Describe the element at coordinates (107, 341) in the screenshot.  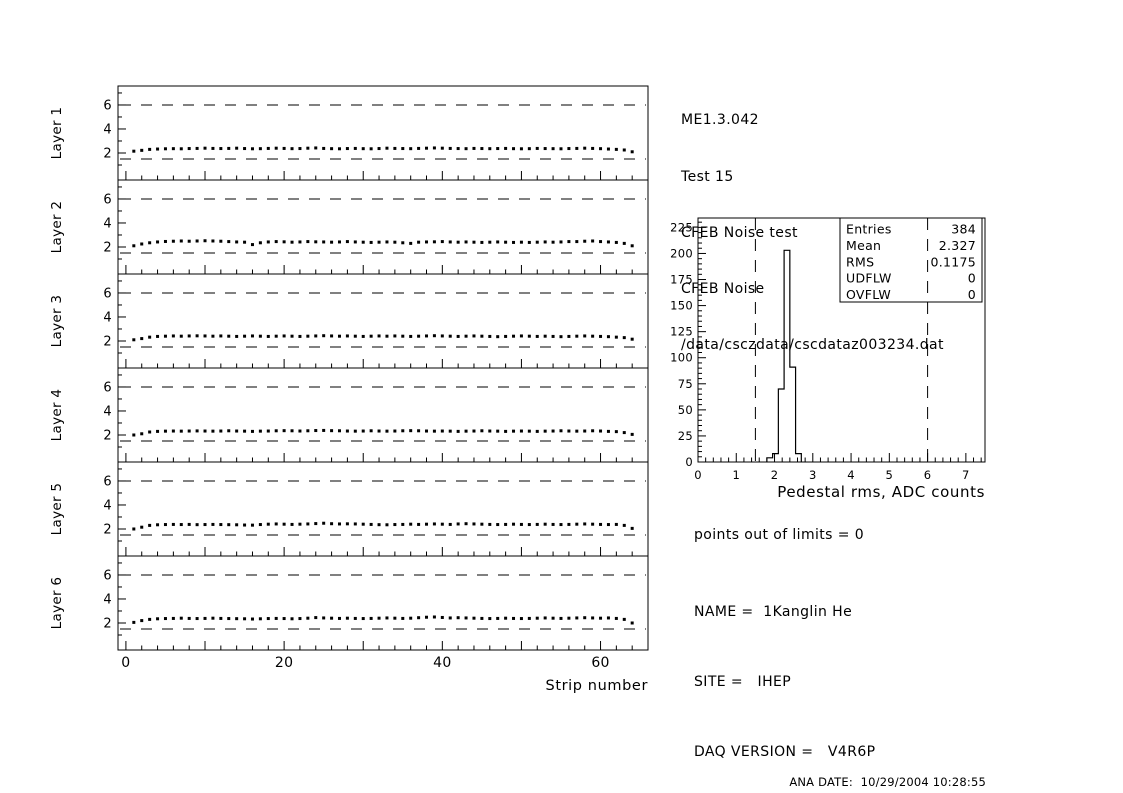
I see `y-tick-label: 2` at that location.